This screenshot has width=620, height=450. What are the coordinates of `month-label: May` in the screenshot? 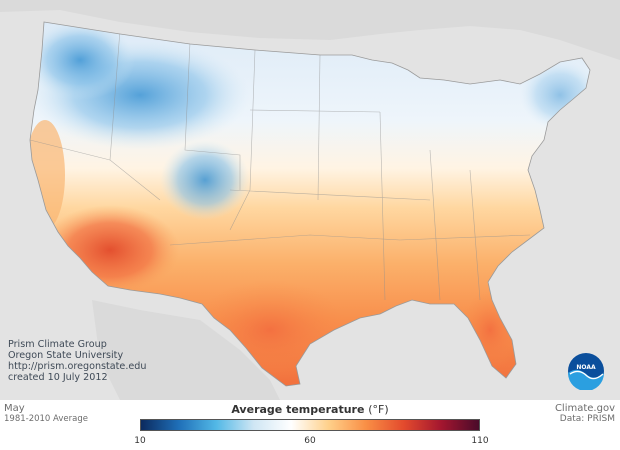 It's located at (14, 408).